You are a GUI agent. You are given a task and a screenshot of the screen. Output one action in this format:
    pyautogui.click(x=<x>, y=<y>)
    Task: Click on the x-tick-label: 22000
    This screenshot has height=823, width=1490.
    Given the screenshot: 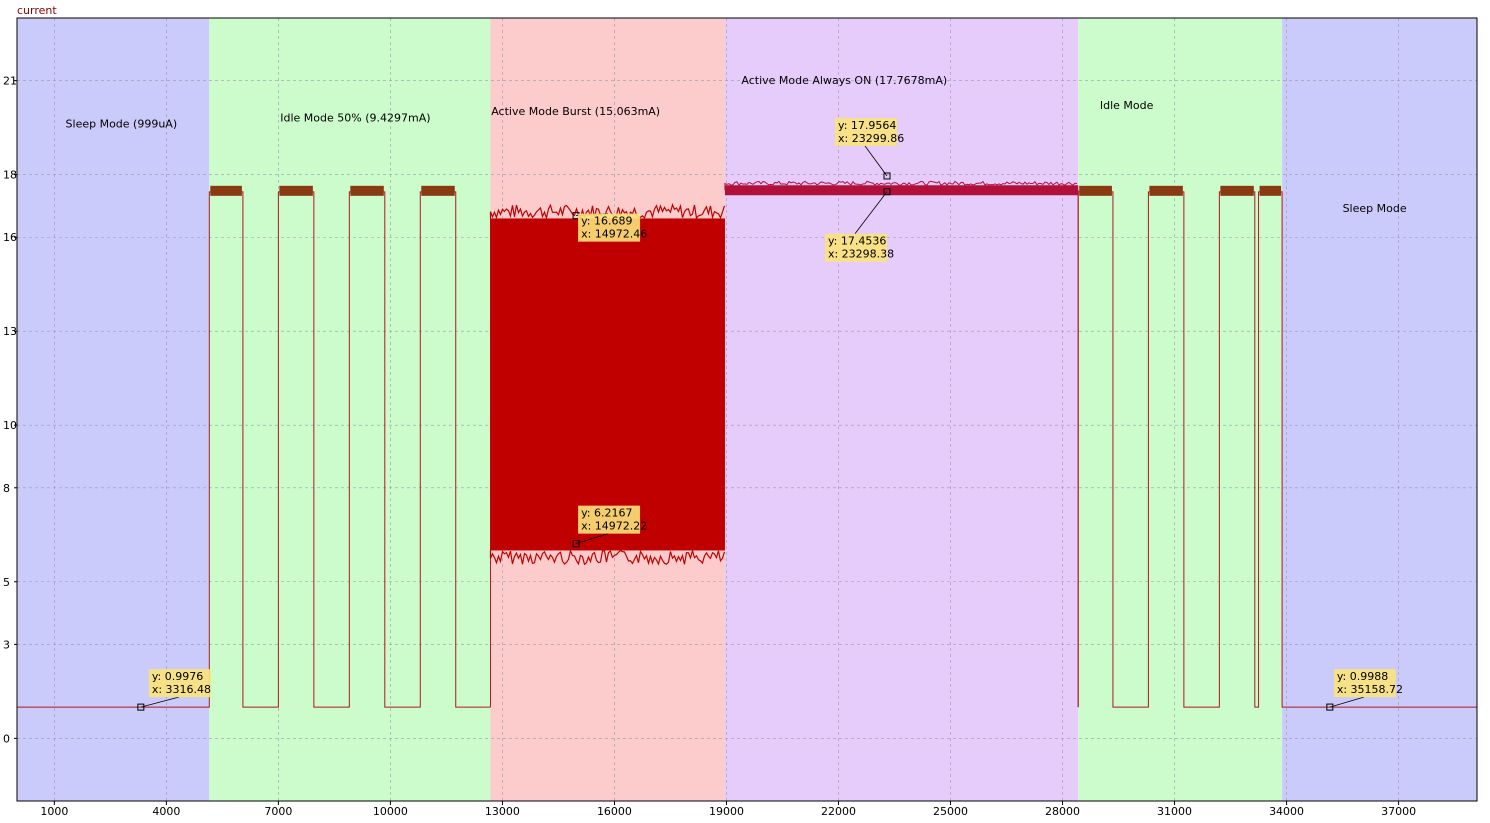 What is the action you would take?
    pyautogui.click(x=838, y=811)
    